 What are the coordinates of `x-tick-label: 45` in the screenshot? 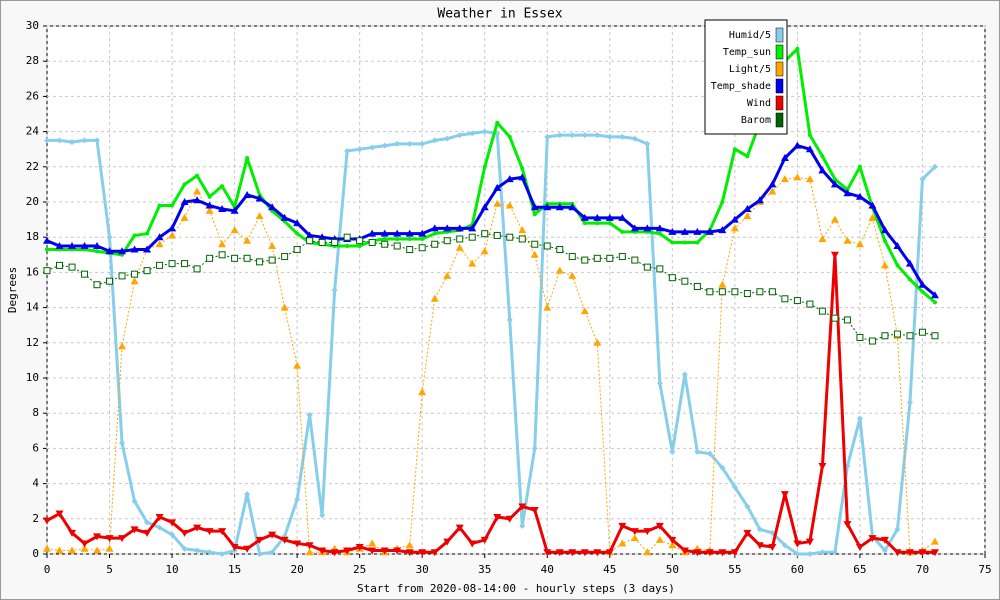 It's located at (609, 569).